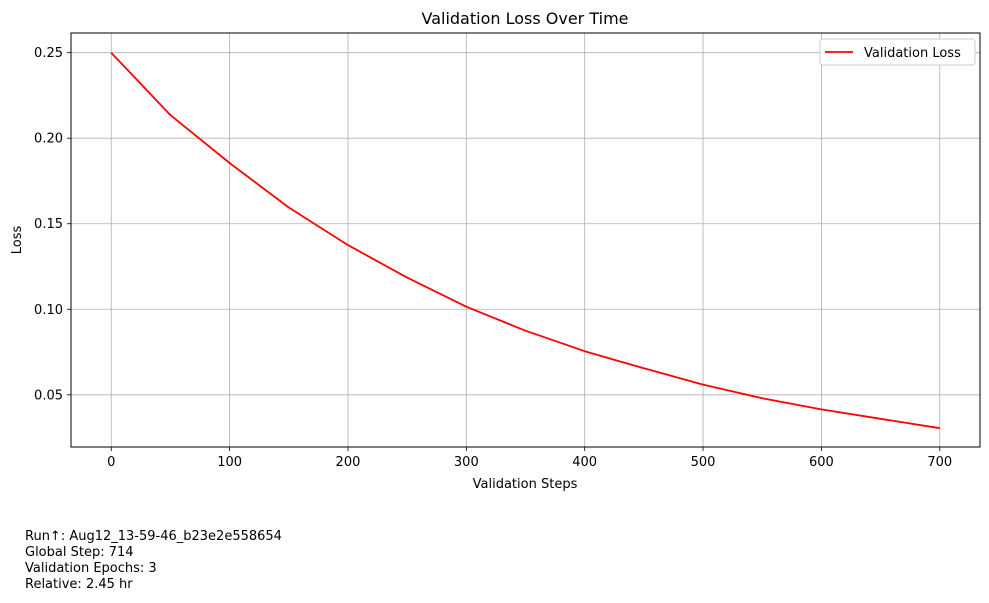 This screenshot has width=989, height=603. Describe the element at coordinates (525, 18) in the screenshot. I see `chart-title: Validation Loss Over Time` at that location.